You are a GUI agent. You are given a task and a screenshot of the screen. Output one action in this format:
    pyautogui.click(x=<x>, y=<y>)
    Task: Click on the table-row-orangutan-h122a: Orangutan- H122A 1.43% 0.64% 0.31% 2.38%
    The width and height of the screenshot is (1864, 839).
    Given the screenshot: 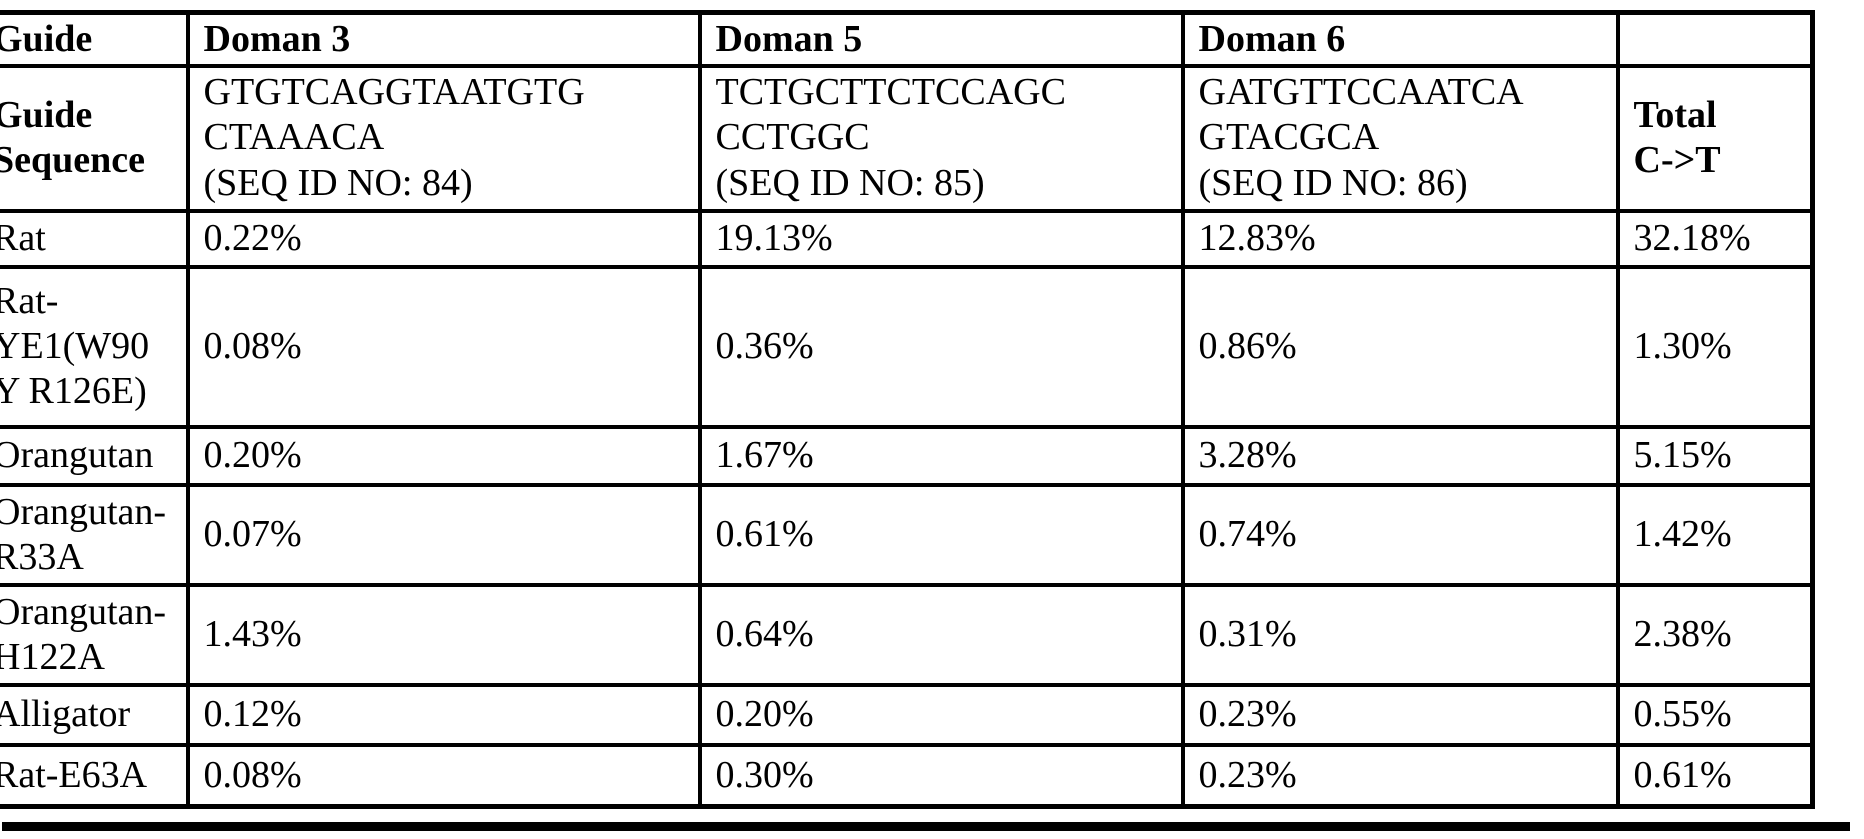 What is the action you would take?
    pyautogui.click(x=907, y=634)
    